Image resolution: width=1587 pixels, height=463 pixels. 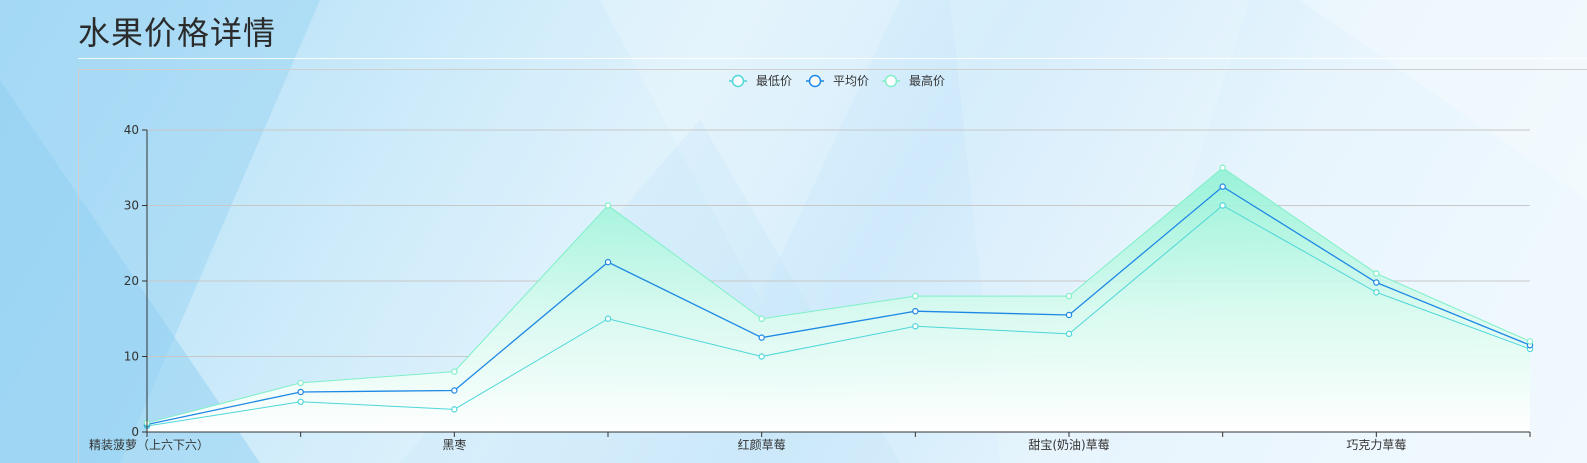 I want to click on title-divider, so click(x=832, y=58).